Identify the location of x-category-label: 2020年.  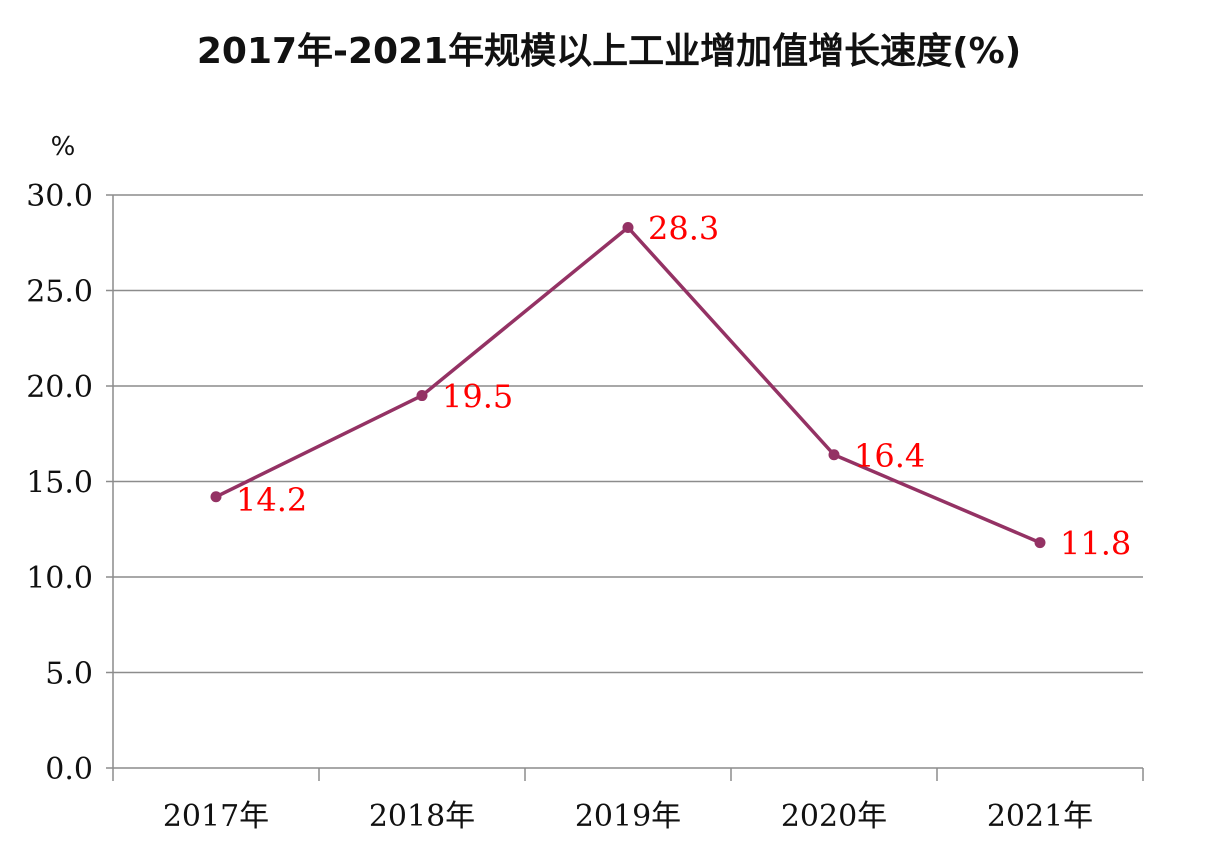
(834, 816).